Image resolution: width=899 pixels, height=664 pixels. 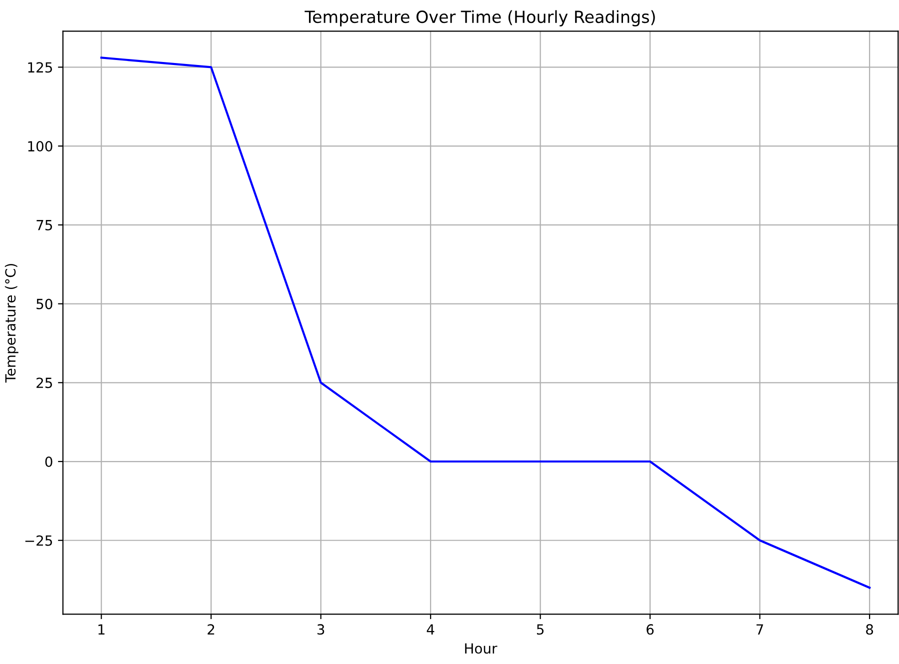 What do you see at coordinates (479, 18) in the screenshot?
I see `chart-title: Temperature Over Time (Hourly Readings)` at bounding box center [479, 18].